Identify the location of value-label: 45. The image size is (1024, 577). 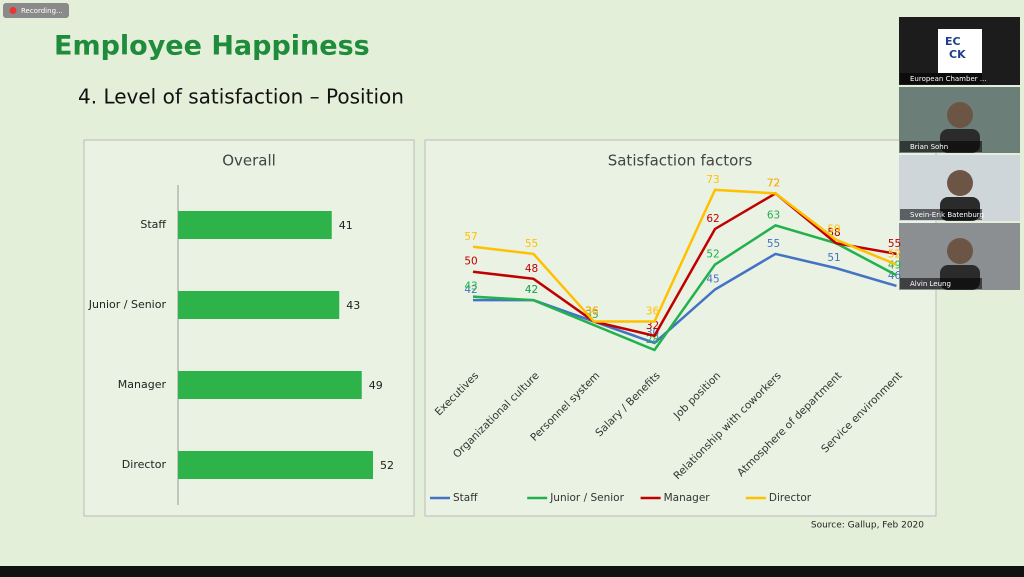
(712, 280).